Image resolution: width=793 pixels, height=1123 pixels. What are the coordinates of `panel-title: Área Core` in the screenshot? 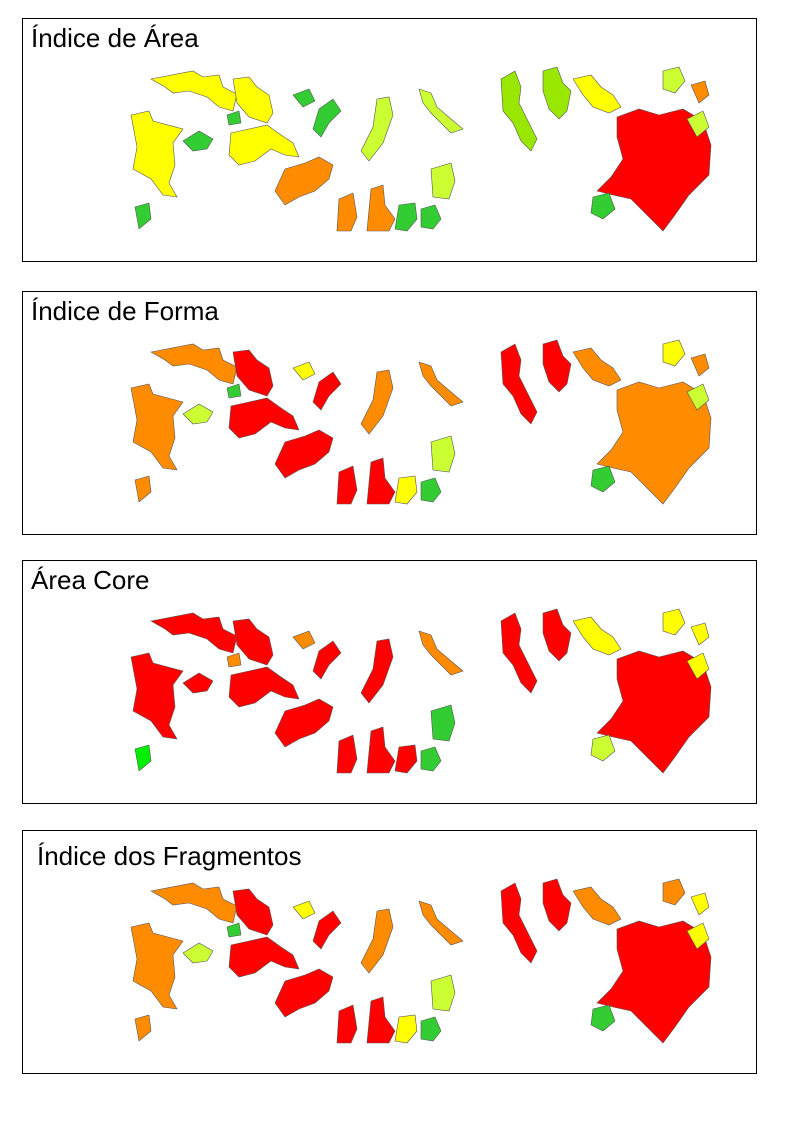 It's located at (90, 580).